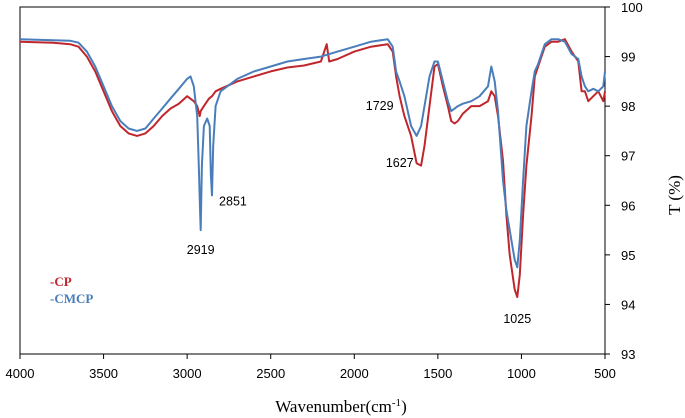 The width and height of the screenshot is (685, 418). What do you see at coordinates (628, 106) in the screenshot?
I see `y-tick-label: 98` at bounding box center [628, 106].